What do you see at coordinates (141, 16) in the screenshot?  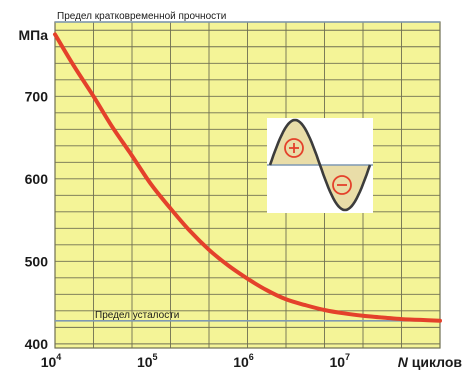 I see `ultimate-strength-label: Предел кратковременной прочности` at bounding box center [141, 16].